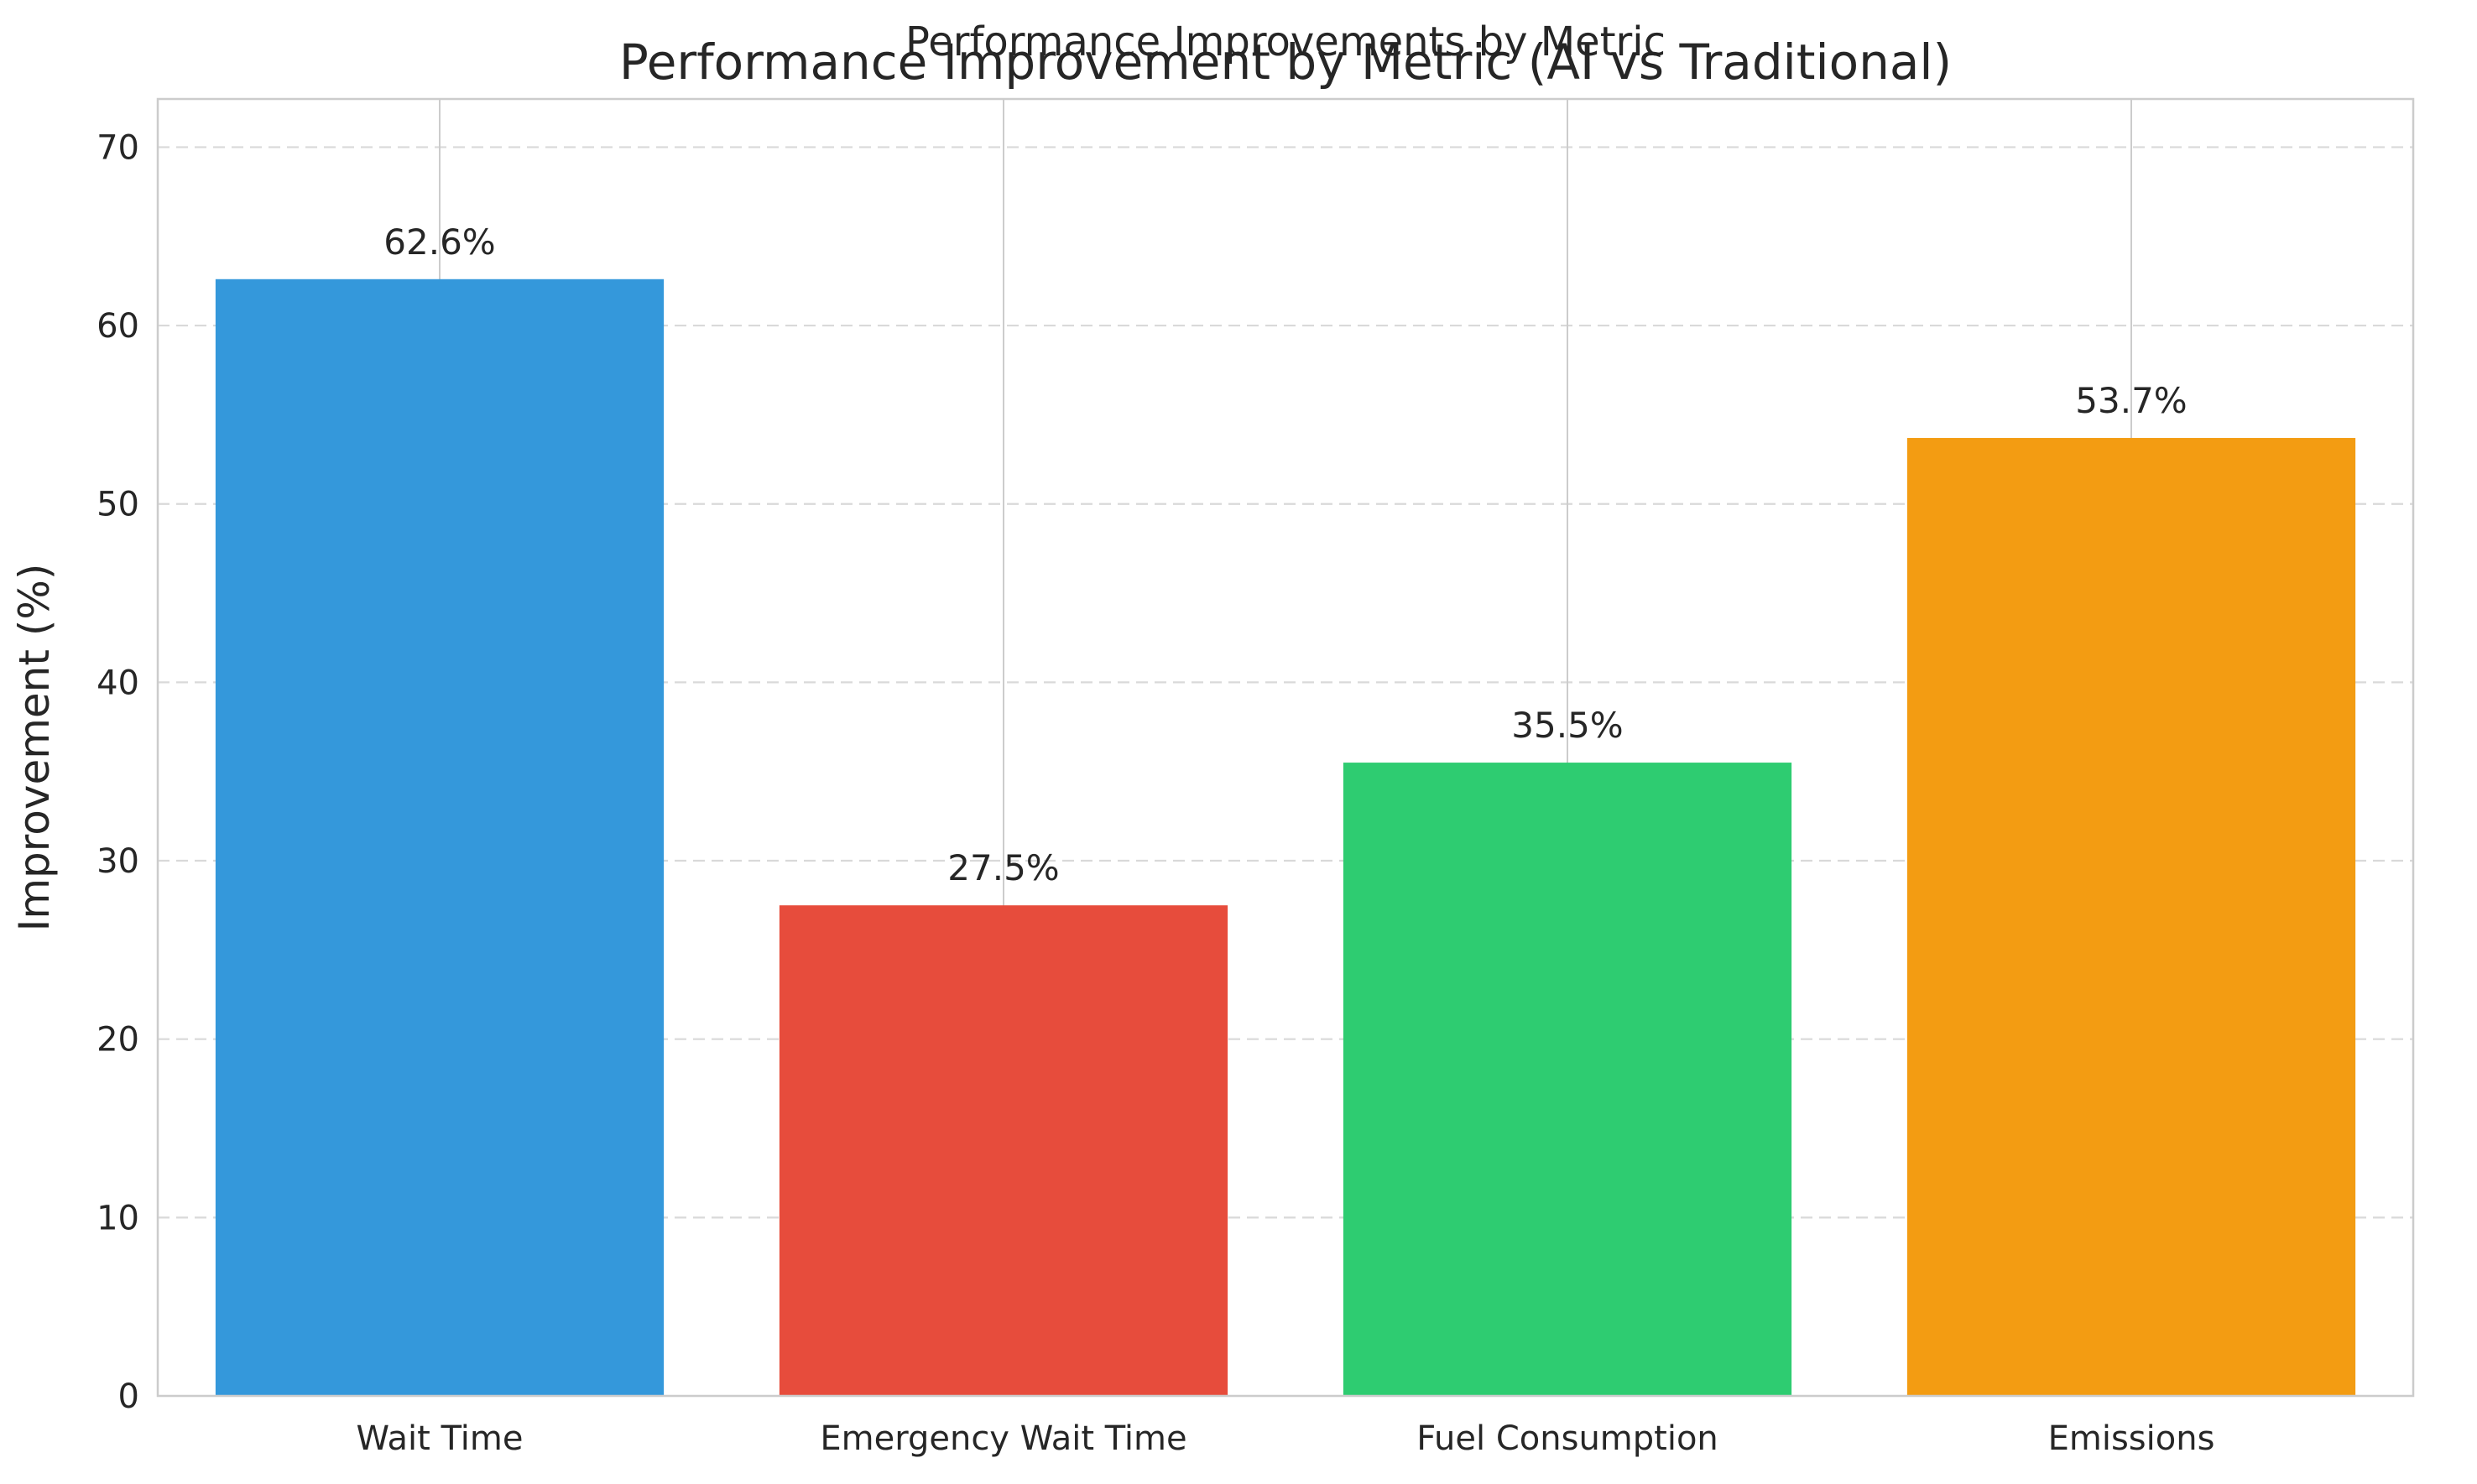 The image size is (2477, 1484). I want to click on data-label: 53.7%, so click(2131, 400).